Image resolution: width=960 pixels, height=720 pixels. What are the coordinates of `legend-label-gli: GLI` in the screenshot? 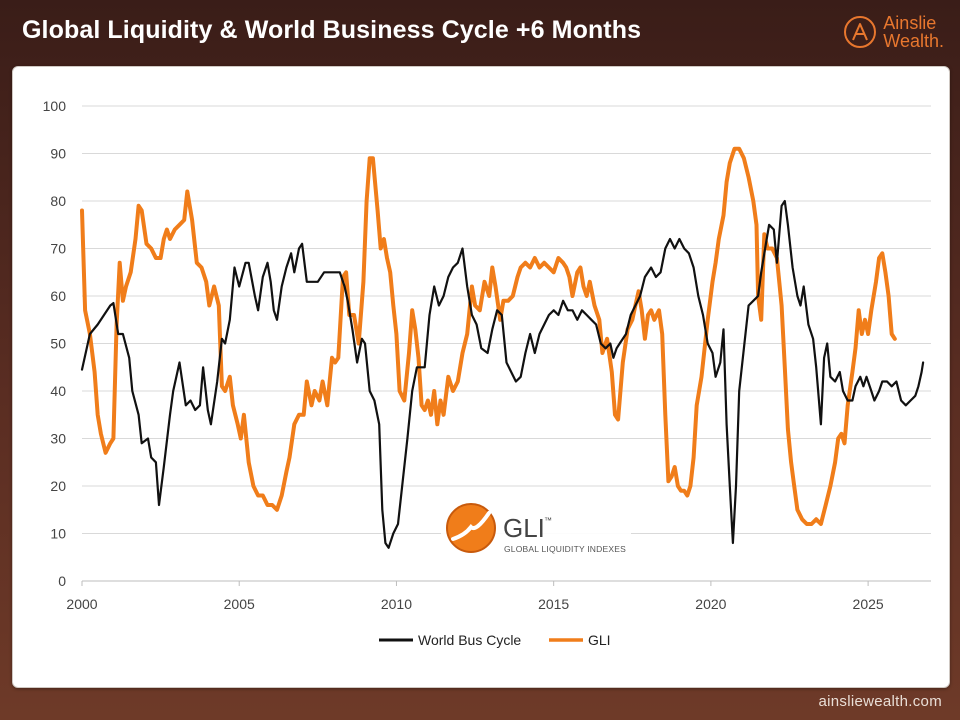 It's located at (599, 640).